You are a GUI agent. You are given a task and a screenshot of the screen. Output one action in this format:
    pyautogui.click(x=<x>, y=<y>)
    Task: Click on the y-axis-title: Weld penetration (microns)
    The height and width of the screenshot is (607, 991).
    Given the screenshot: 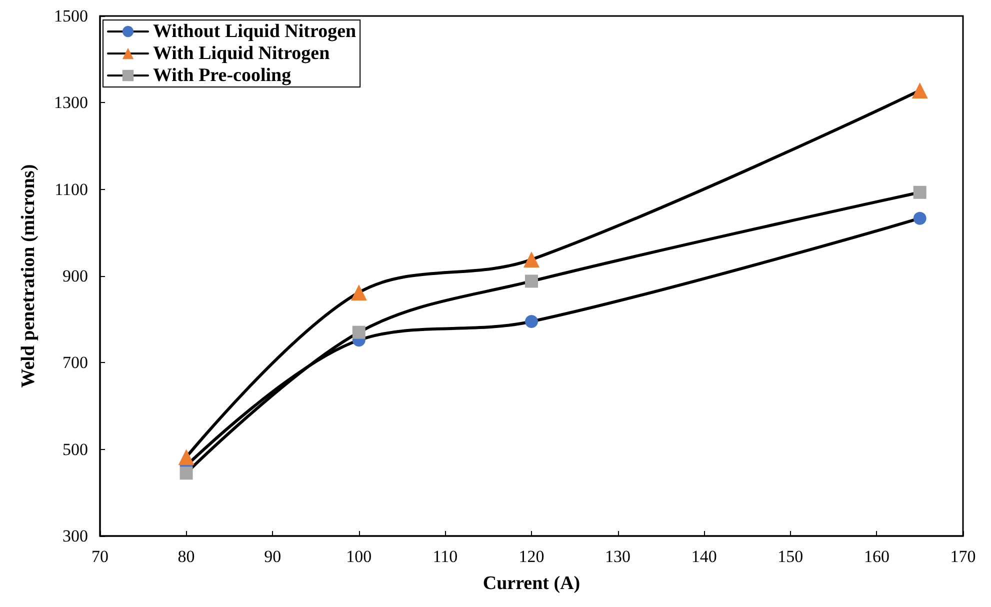 What is the action you would take?
    pyautogui.click(x=28, y=276)
    